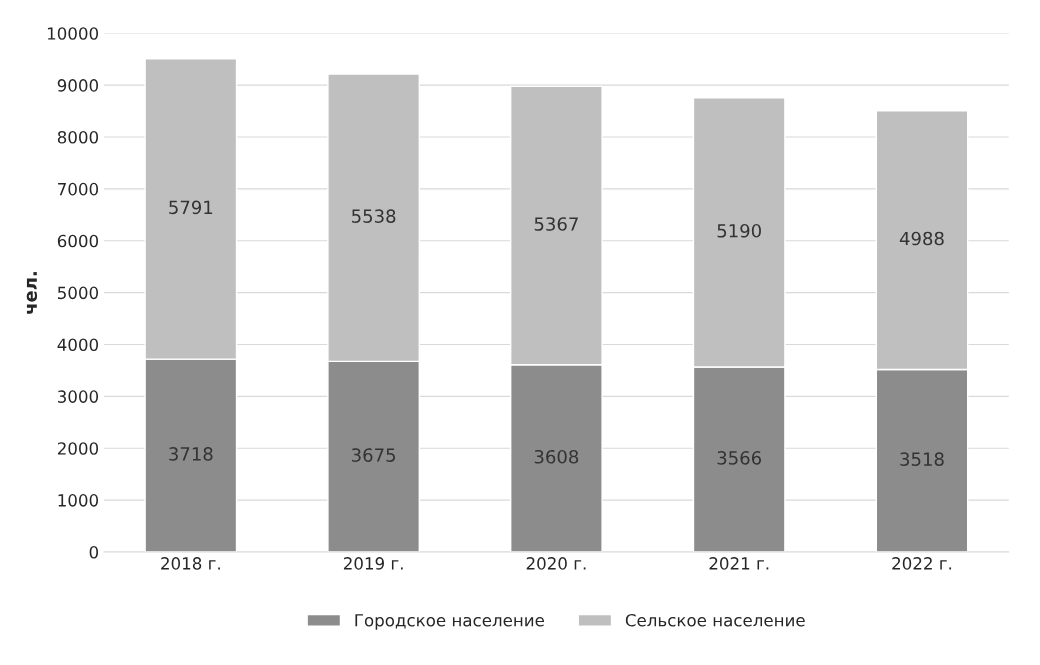 Image resolution: width=1040 pixels, height=665 pixels. Describe the element at coordinates (556, 563) in the screenshot. I see `x-tick-label: 2020 г.` at that location.